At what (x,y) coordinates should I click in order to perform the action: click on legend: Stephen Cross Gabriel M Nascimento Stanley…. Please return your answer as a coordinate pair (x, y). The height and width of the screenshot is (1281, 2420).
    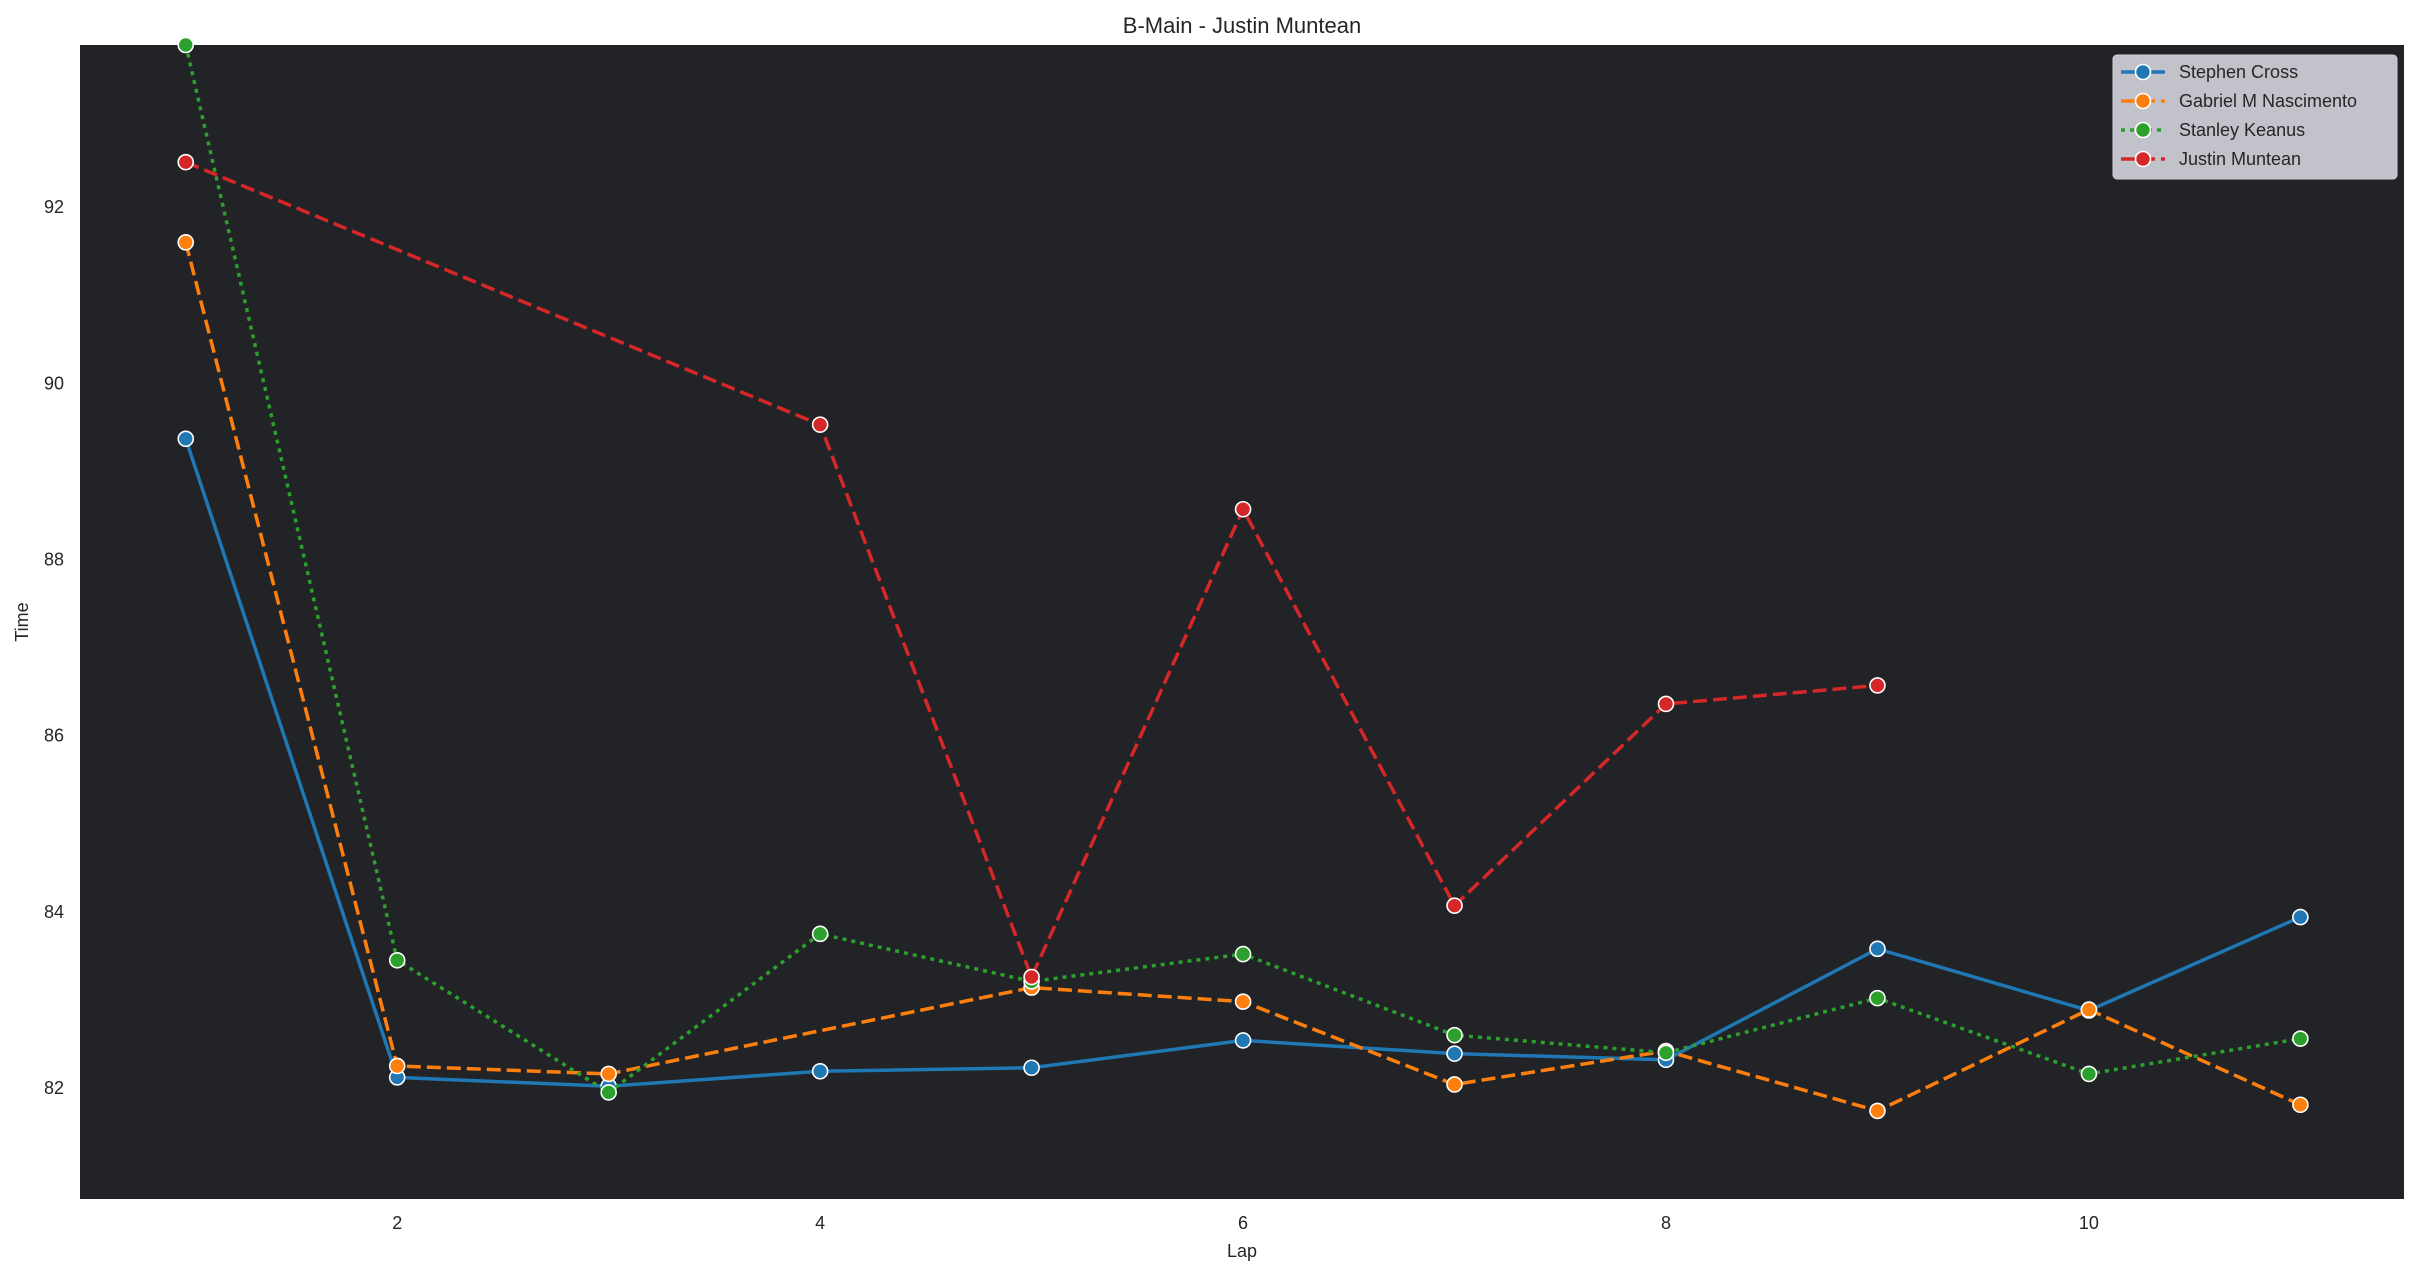
    Looking at the image, I should click on (2255, 117).